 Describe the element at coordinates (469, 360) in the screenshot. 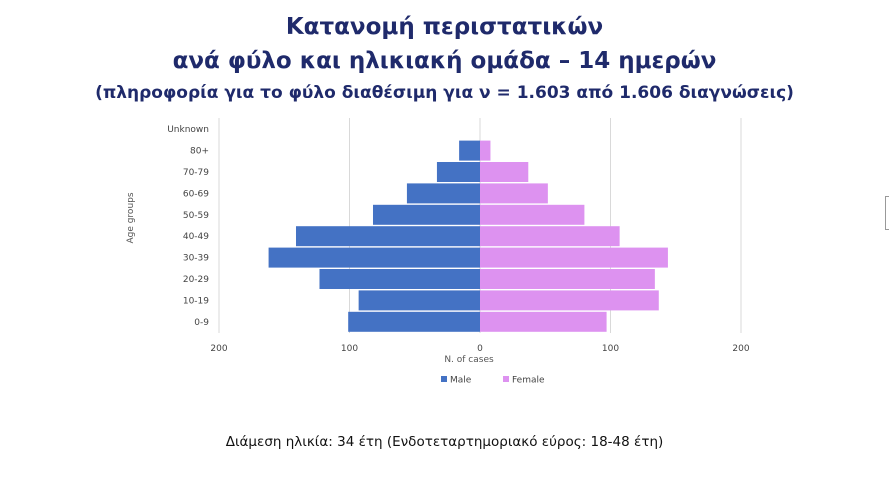

I see `x-axis-label: N. of cases` at that location.